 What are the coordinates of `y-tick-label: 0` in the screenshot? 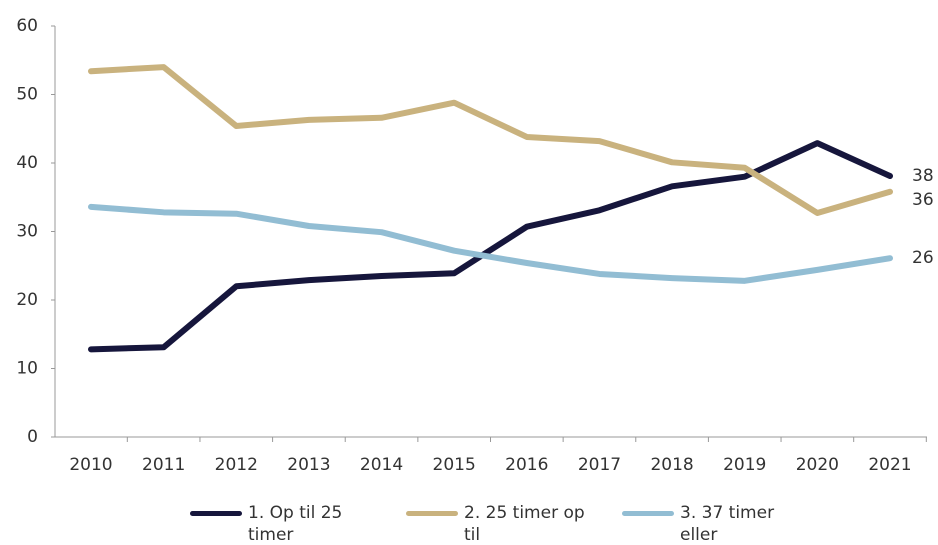 It's located at (32, 437).